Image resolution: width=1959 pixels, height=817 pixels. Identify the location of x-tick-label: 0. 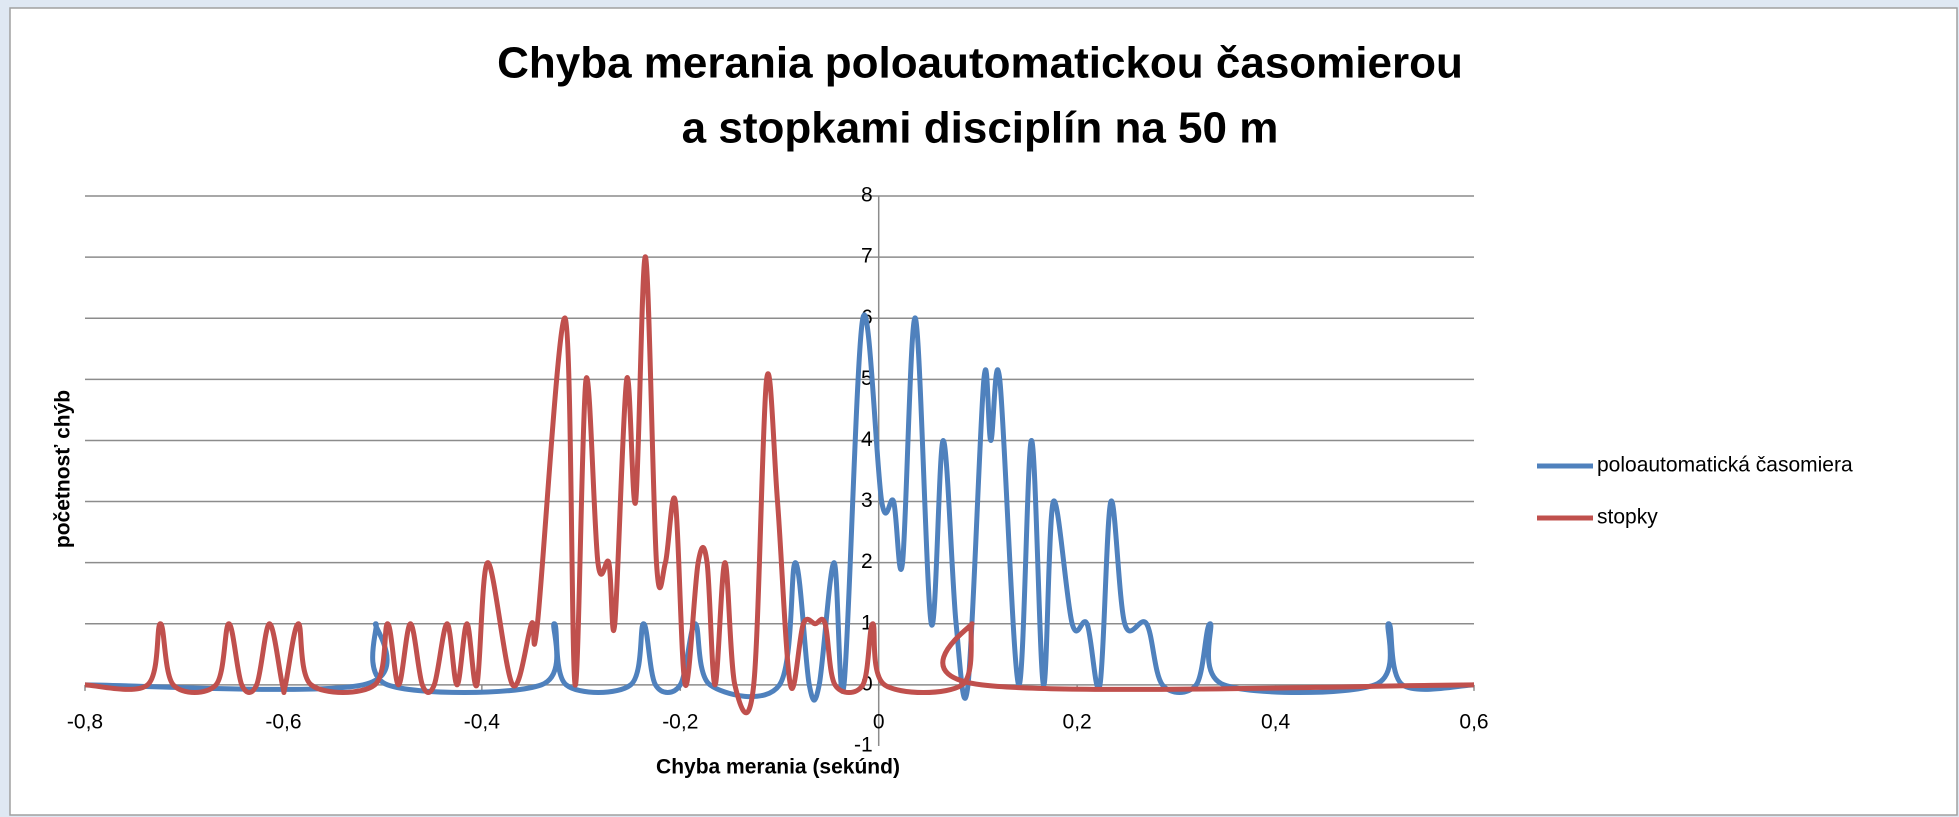
(879, 721).